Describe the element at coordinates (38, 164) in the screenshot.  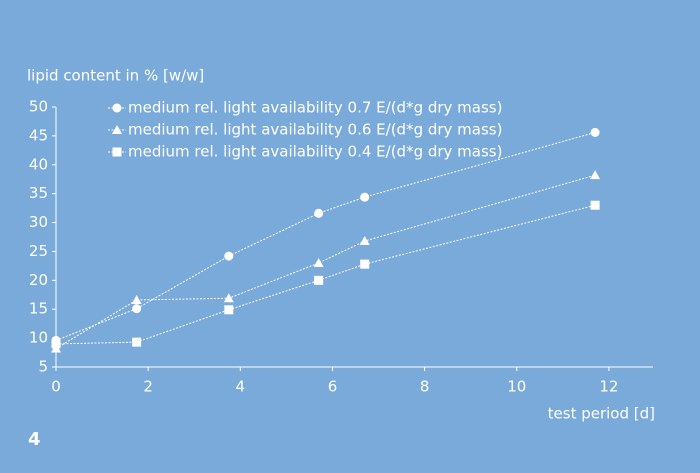
I see `y-tick-label: 40` at that location.